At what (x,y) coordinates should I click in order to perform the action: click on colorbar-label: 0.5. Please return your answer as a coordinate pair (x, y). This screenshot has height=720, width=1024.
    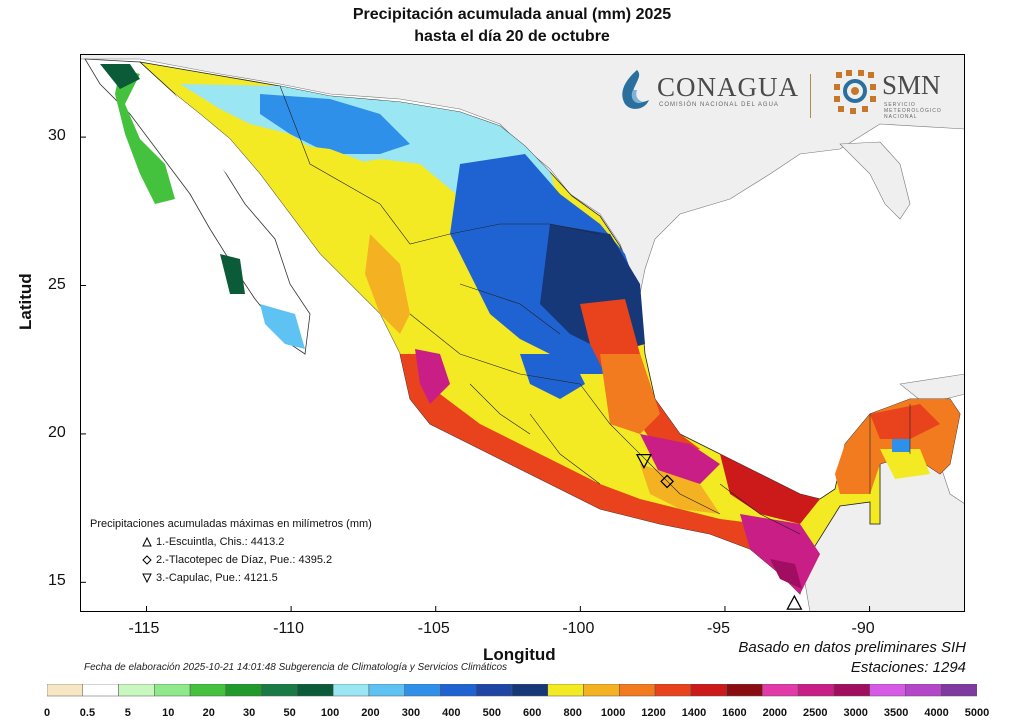
    Looking at the image, I should click on (87, 713).